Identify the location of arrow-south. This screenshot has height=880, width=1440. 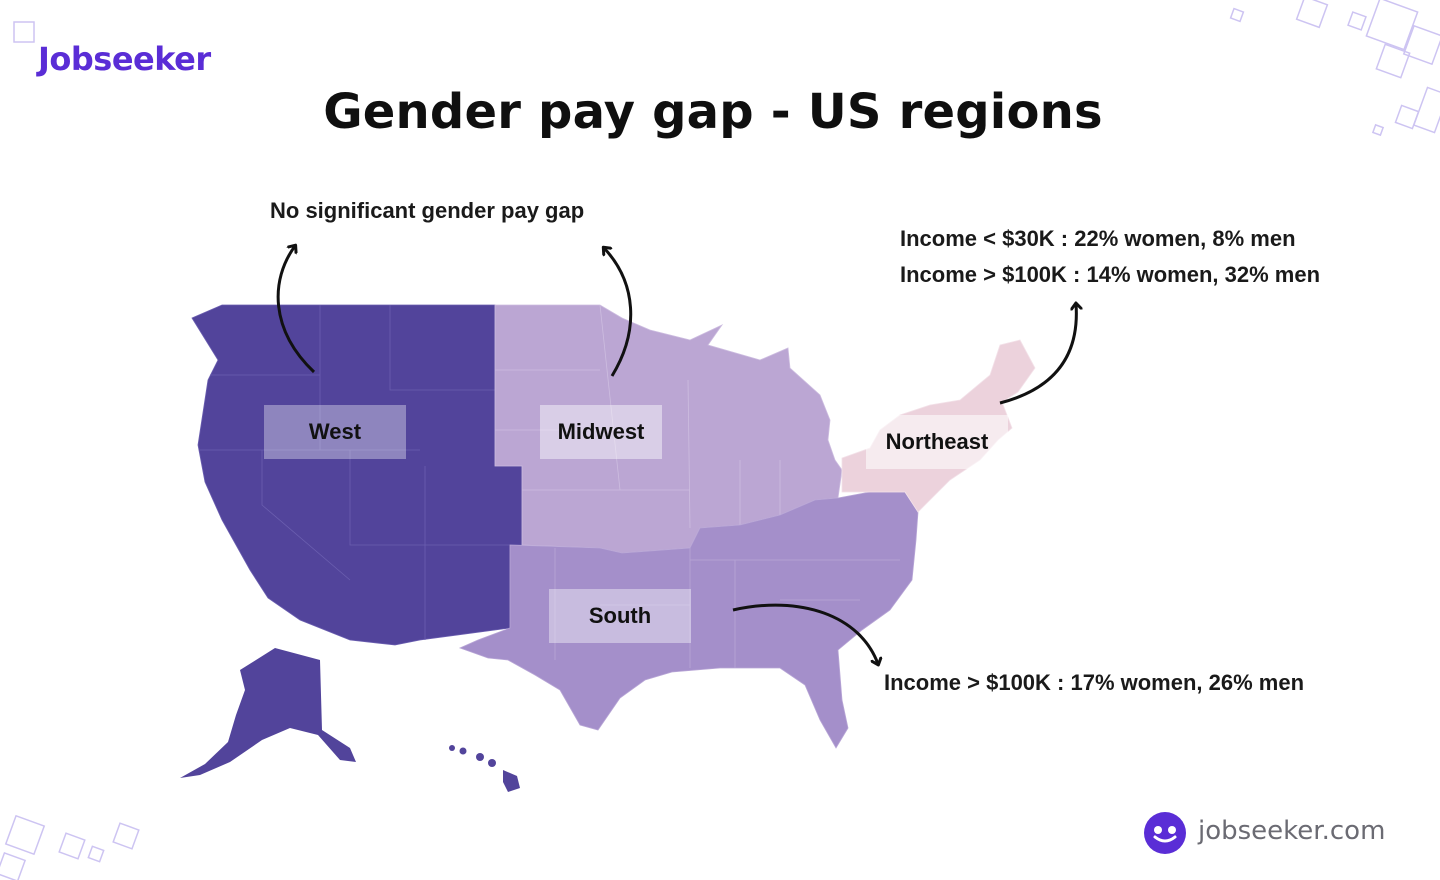
(805, 633).